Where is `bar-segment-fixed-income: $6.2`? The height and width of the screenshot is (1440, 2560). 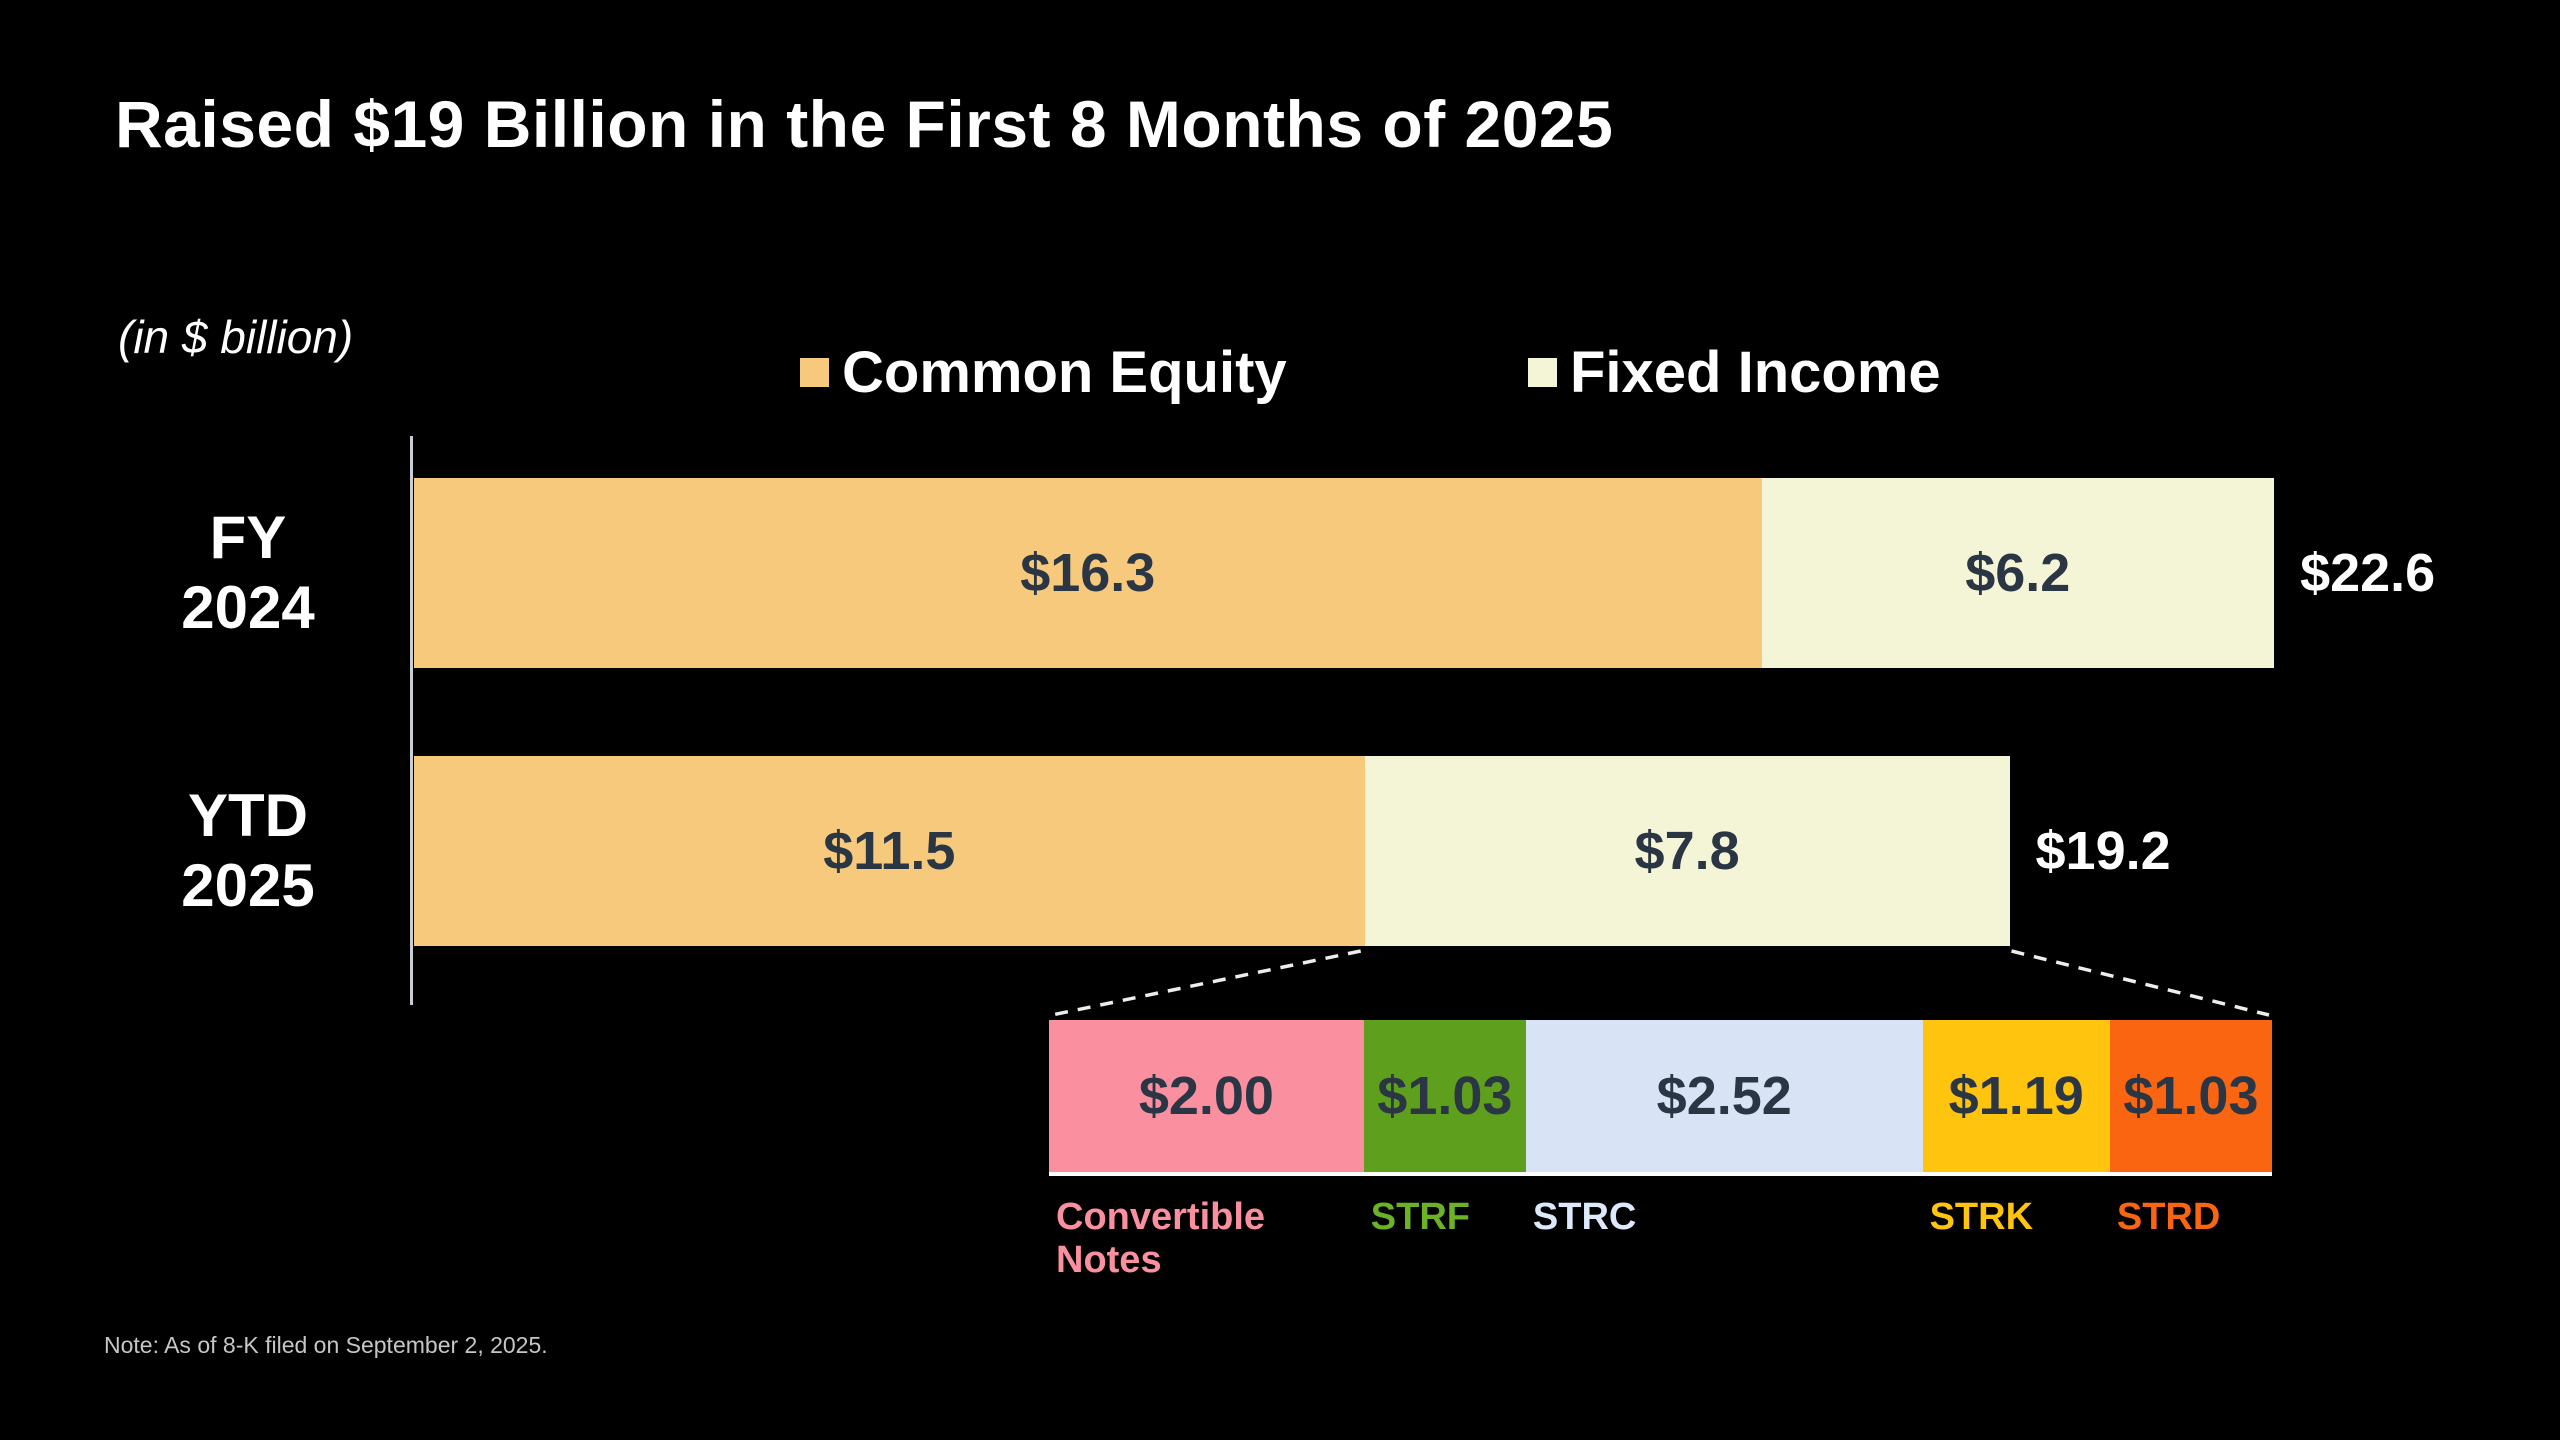
bar-segment-fixed-income: $6.2 is located at coordinates (2018, 573).